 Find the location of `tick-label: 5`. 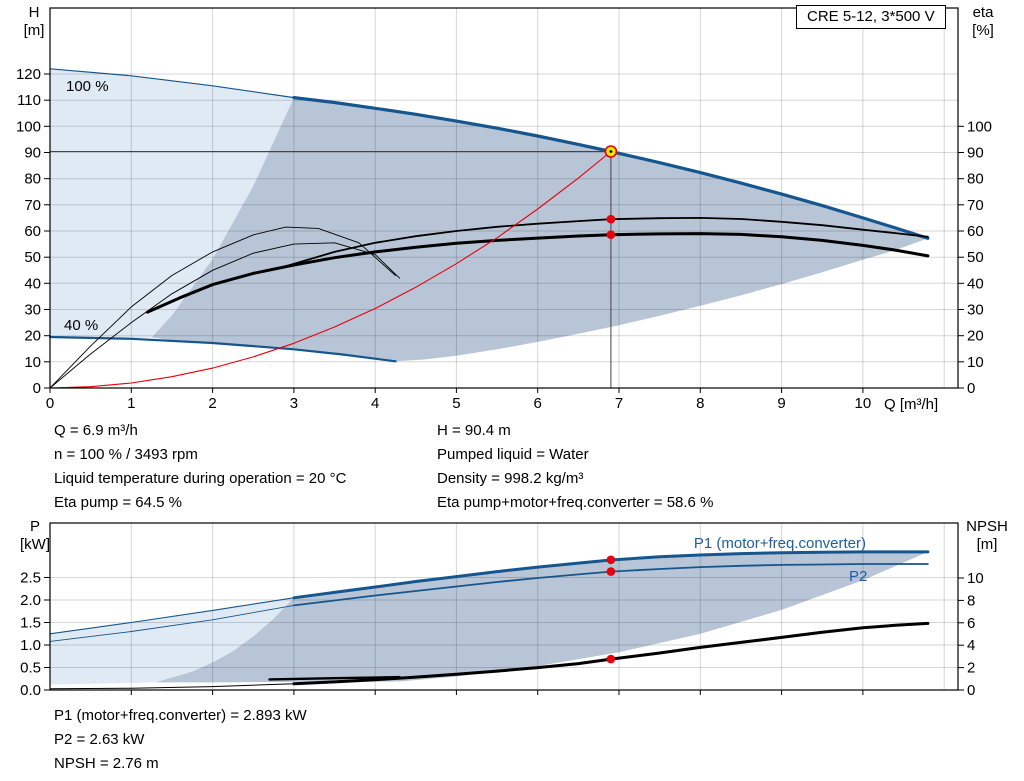

tick-label: 5 is located at coordinates (456, 403).